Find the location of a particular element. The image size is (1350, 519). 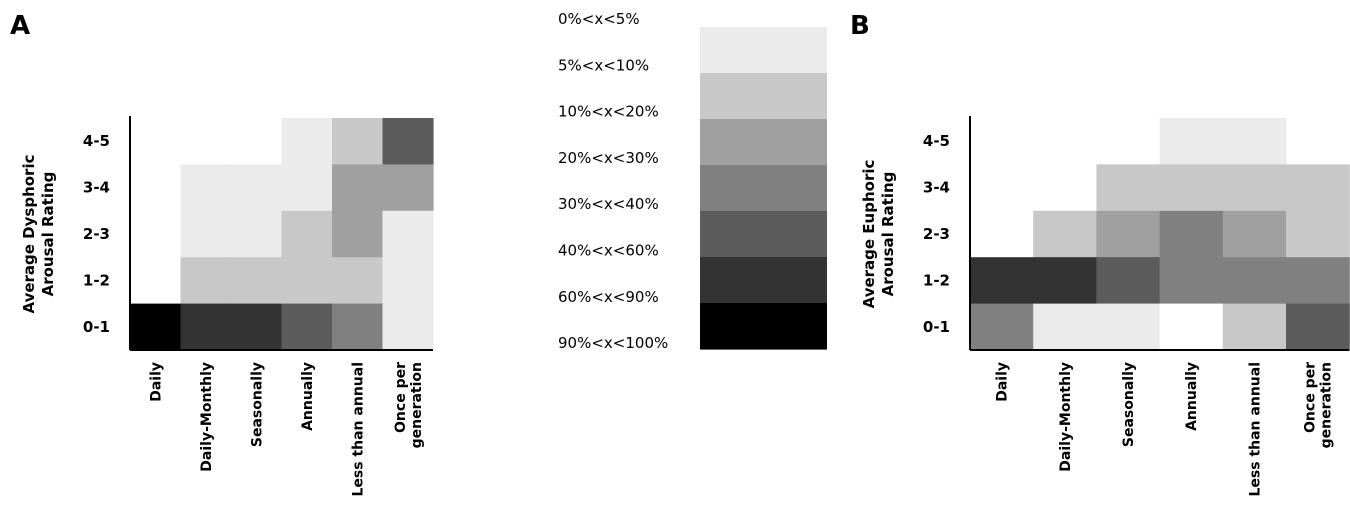

y-tick-label: 1-2 is located at coordinates (96, 280).